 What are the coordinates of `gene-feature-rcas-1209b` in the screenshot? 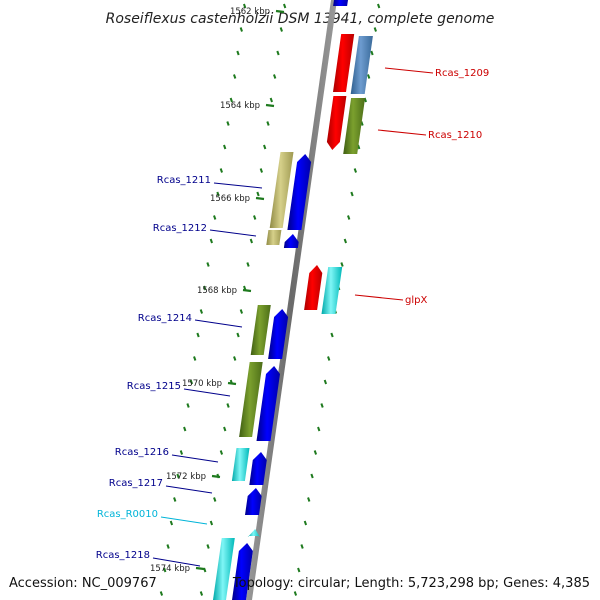 It's located at (361, 65).